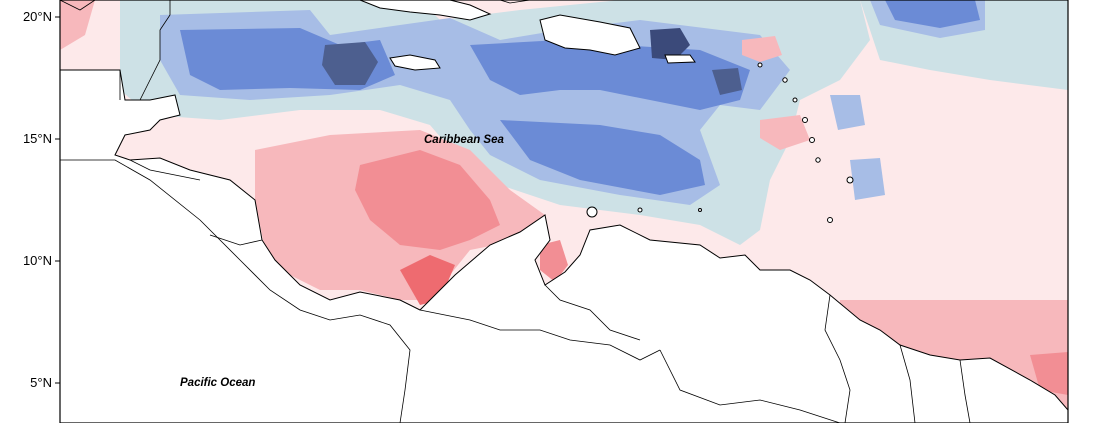 The height and width of the screenshot is (423, 1100). Describe the element at coordinates (217, 383) in the screenshot. I see `pacific-ocean-label: Pacific Ocean` at that location.